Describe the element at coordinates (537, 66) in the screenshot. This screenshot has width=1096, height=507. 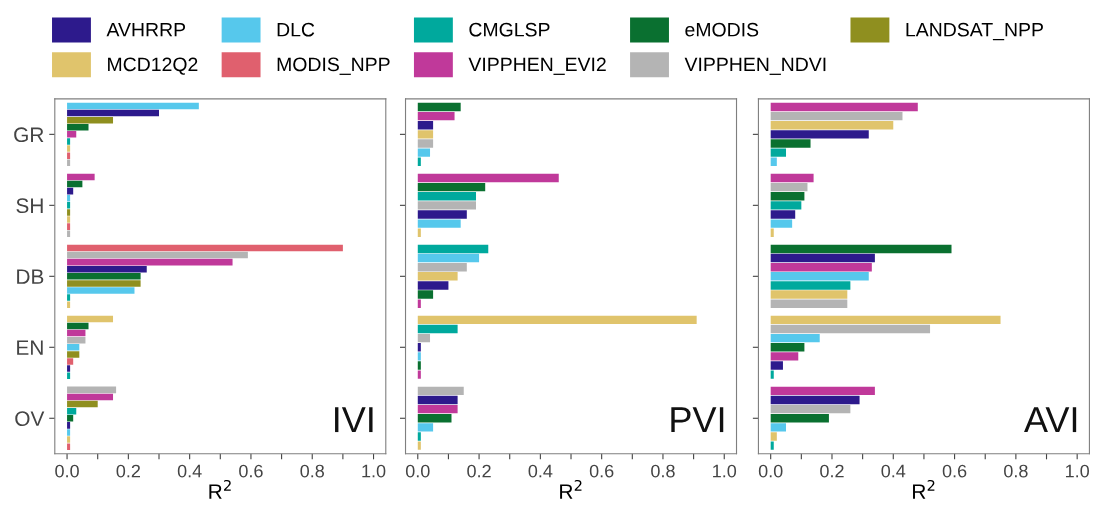
I see `legend-label: VIPPHEN_EVI2` at that location.